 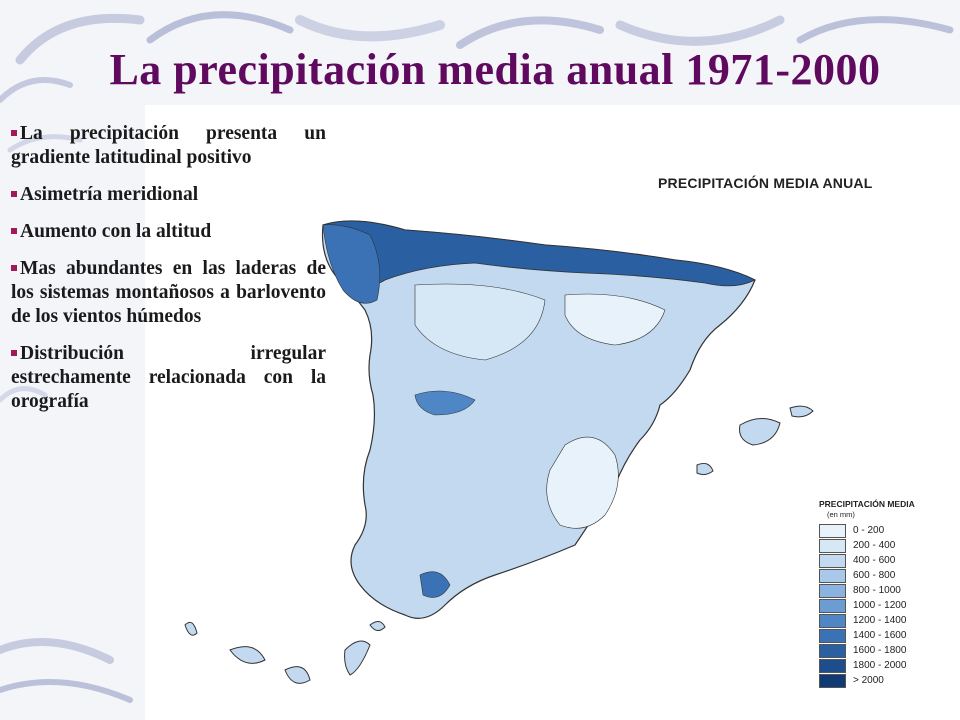 I want to click on legend-label: 0 - 200, so click(x=869, y=530).